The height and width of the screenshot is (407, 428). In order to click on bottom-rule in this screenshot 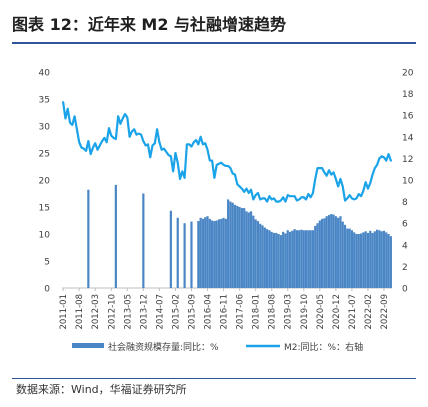, I will do `click(214, 378)`.